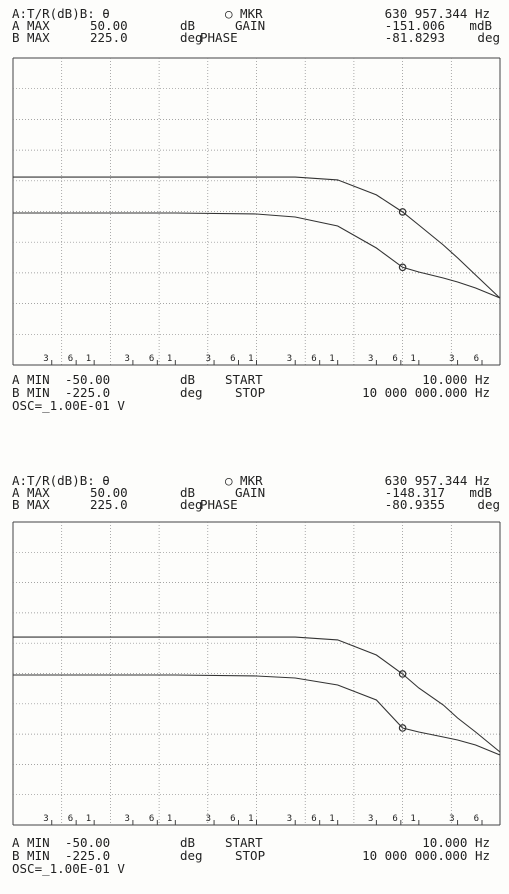  I want to click on header-text: -80.9355, so click(415, 504).